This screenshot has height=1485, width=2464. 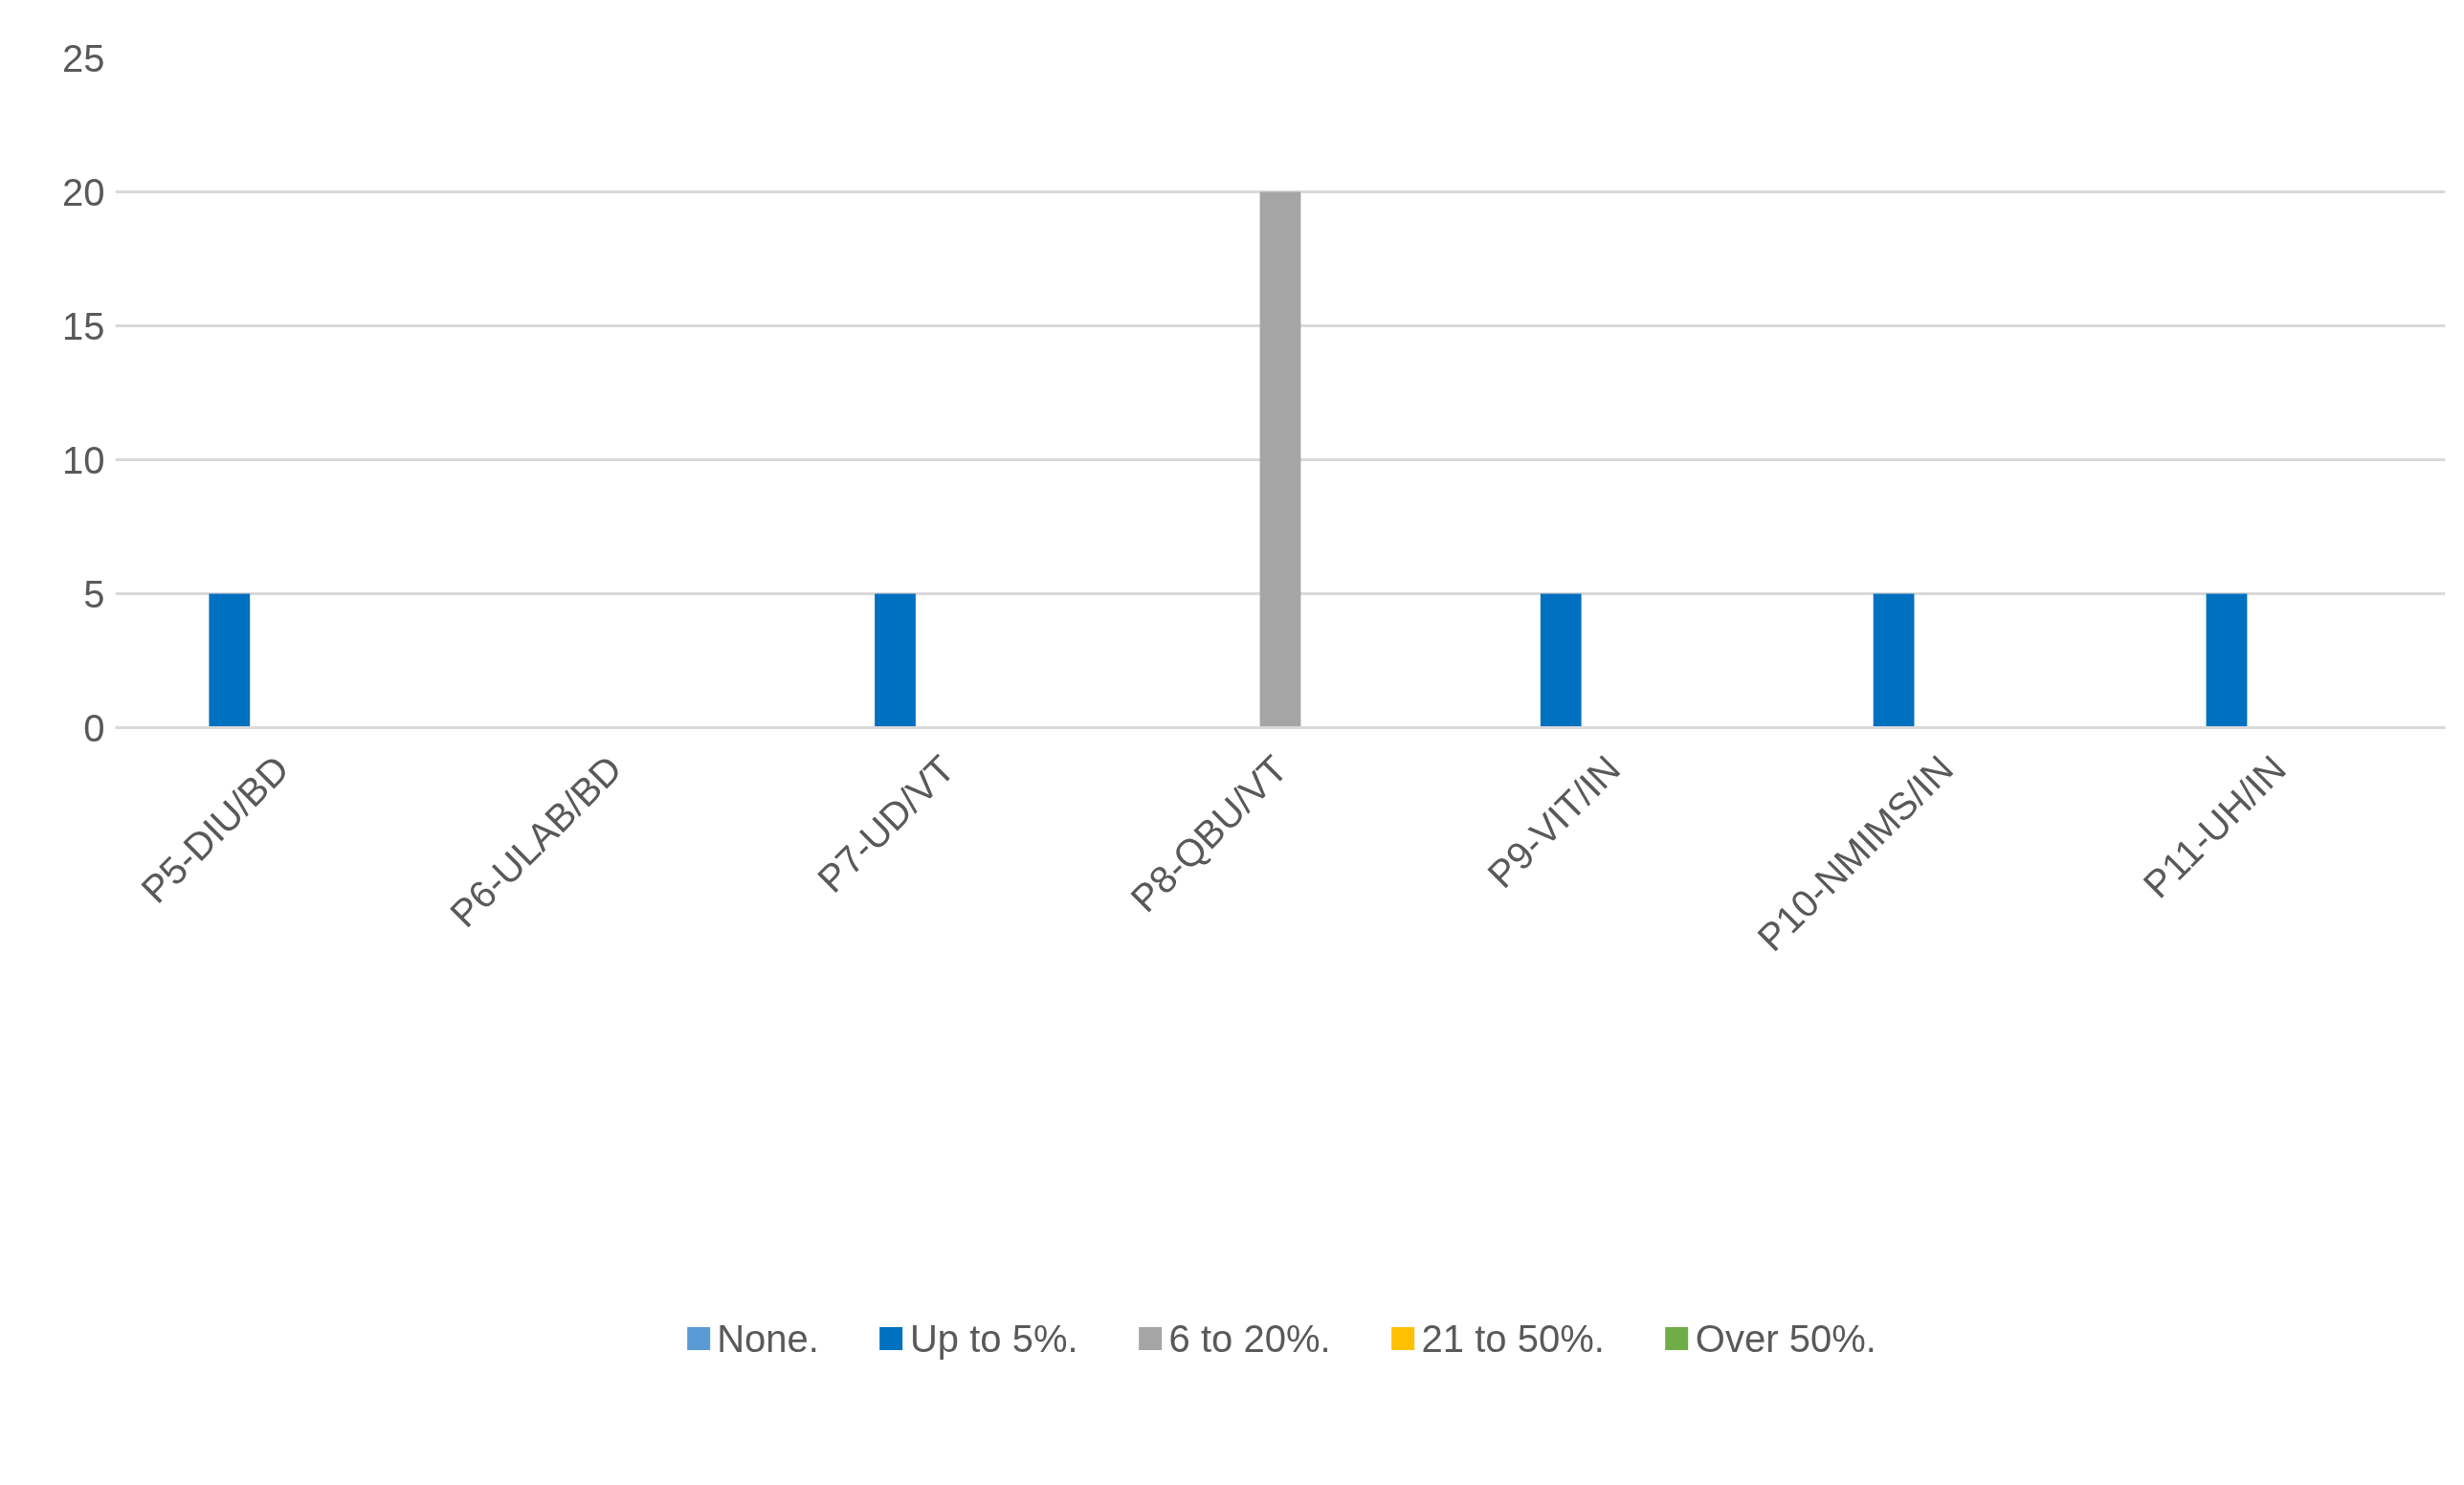 I want to click on y-tick-label: 10, so click(x=83, y=459).